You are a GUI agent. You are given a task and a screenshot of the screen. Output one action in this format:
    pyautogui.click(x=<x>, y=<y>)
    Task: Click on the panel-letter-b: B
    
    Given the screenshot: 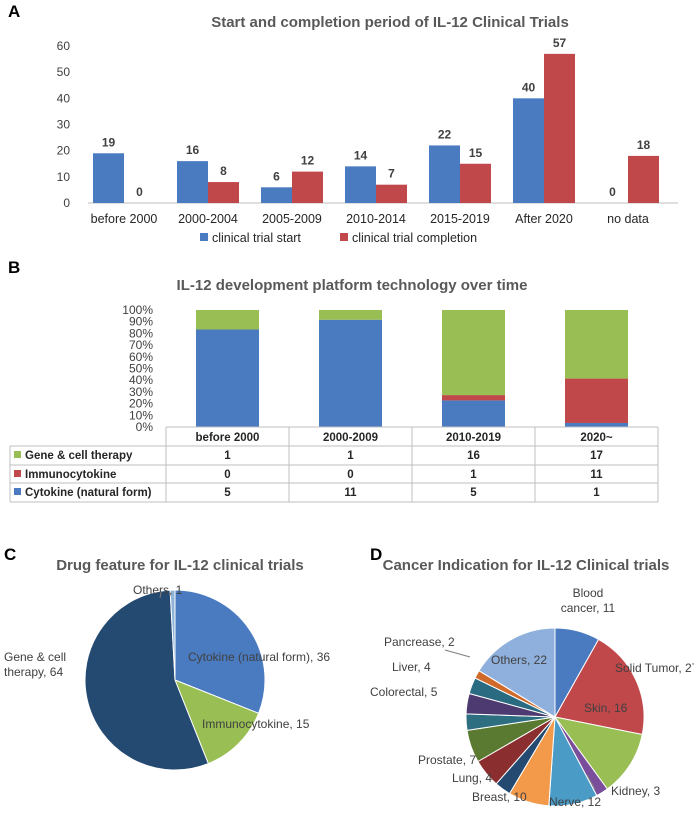 What is the action you would take?
    pyautogui.click(x=14, y=267)
    